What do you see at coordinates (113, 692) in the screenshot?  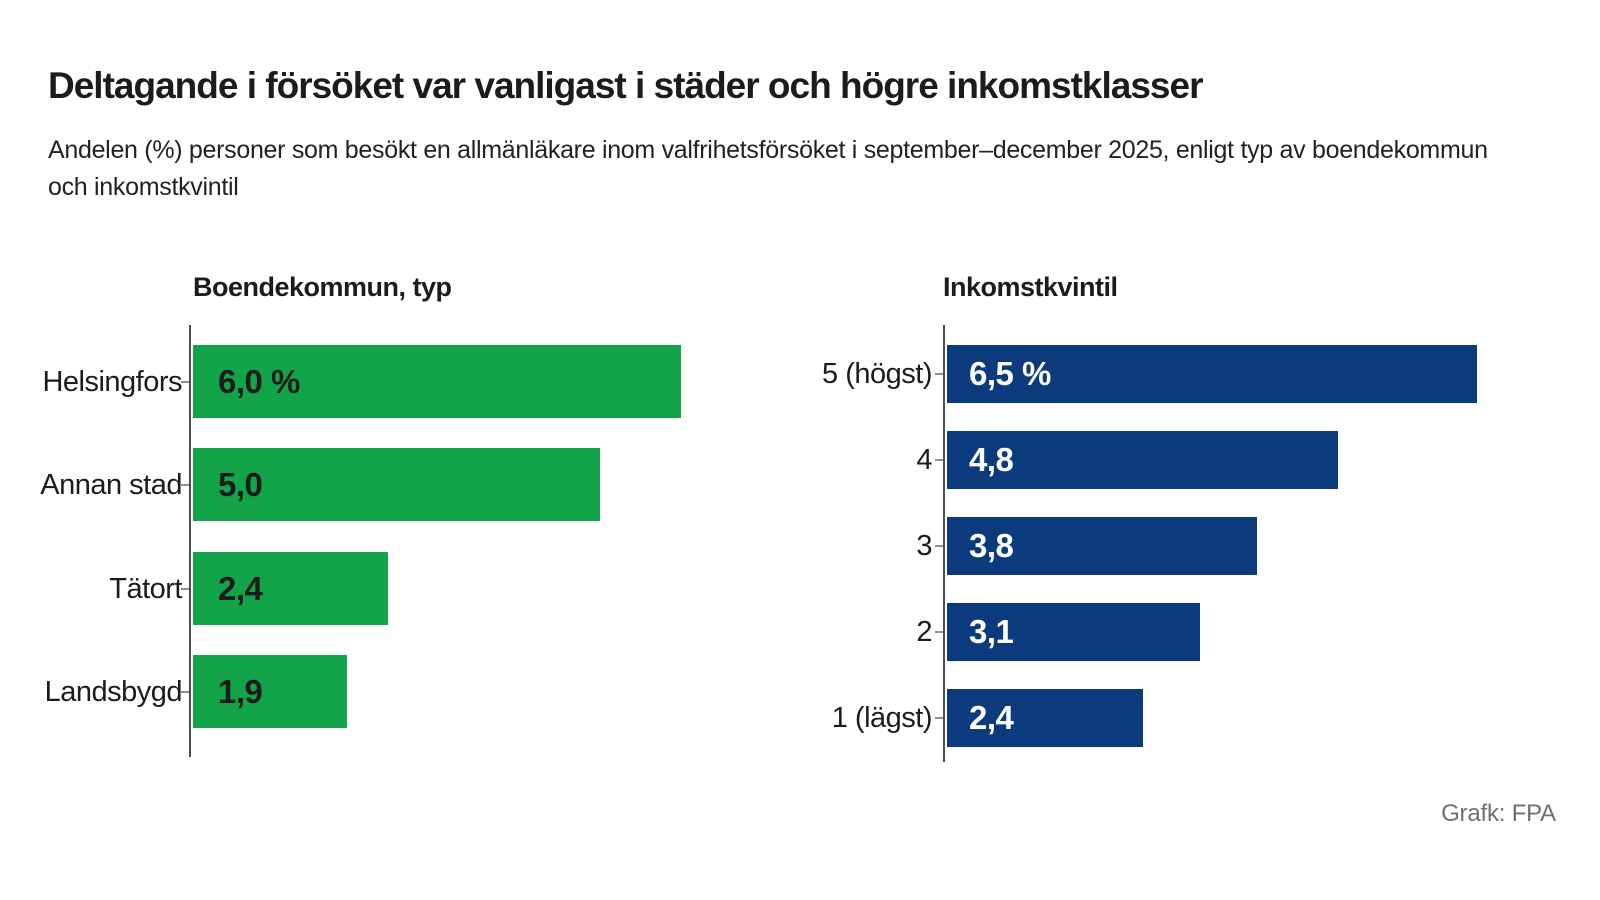 I see `category-label: Landsbygd` at bounding box center [113, 692].